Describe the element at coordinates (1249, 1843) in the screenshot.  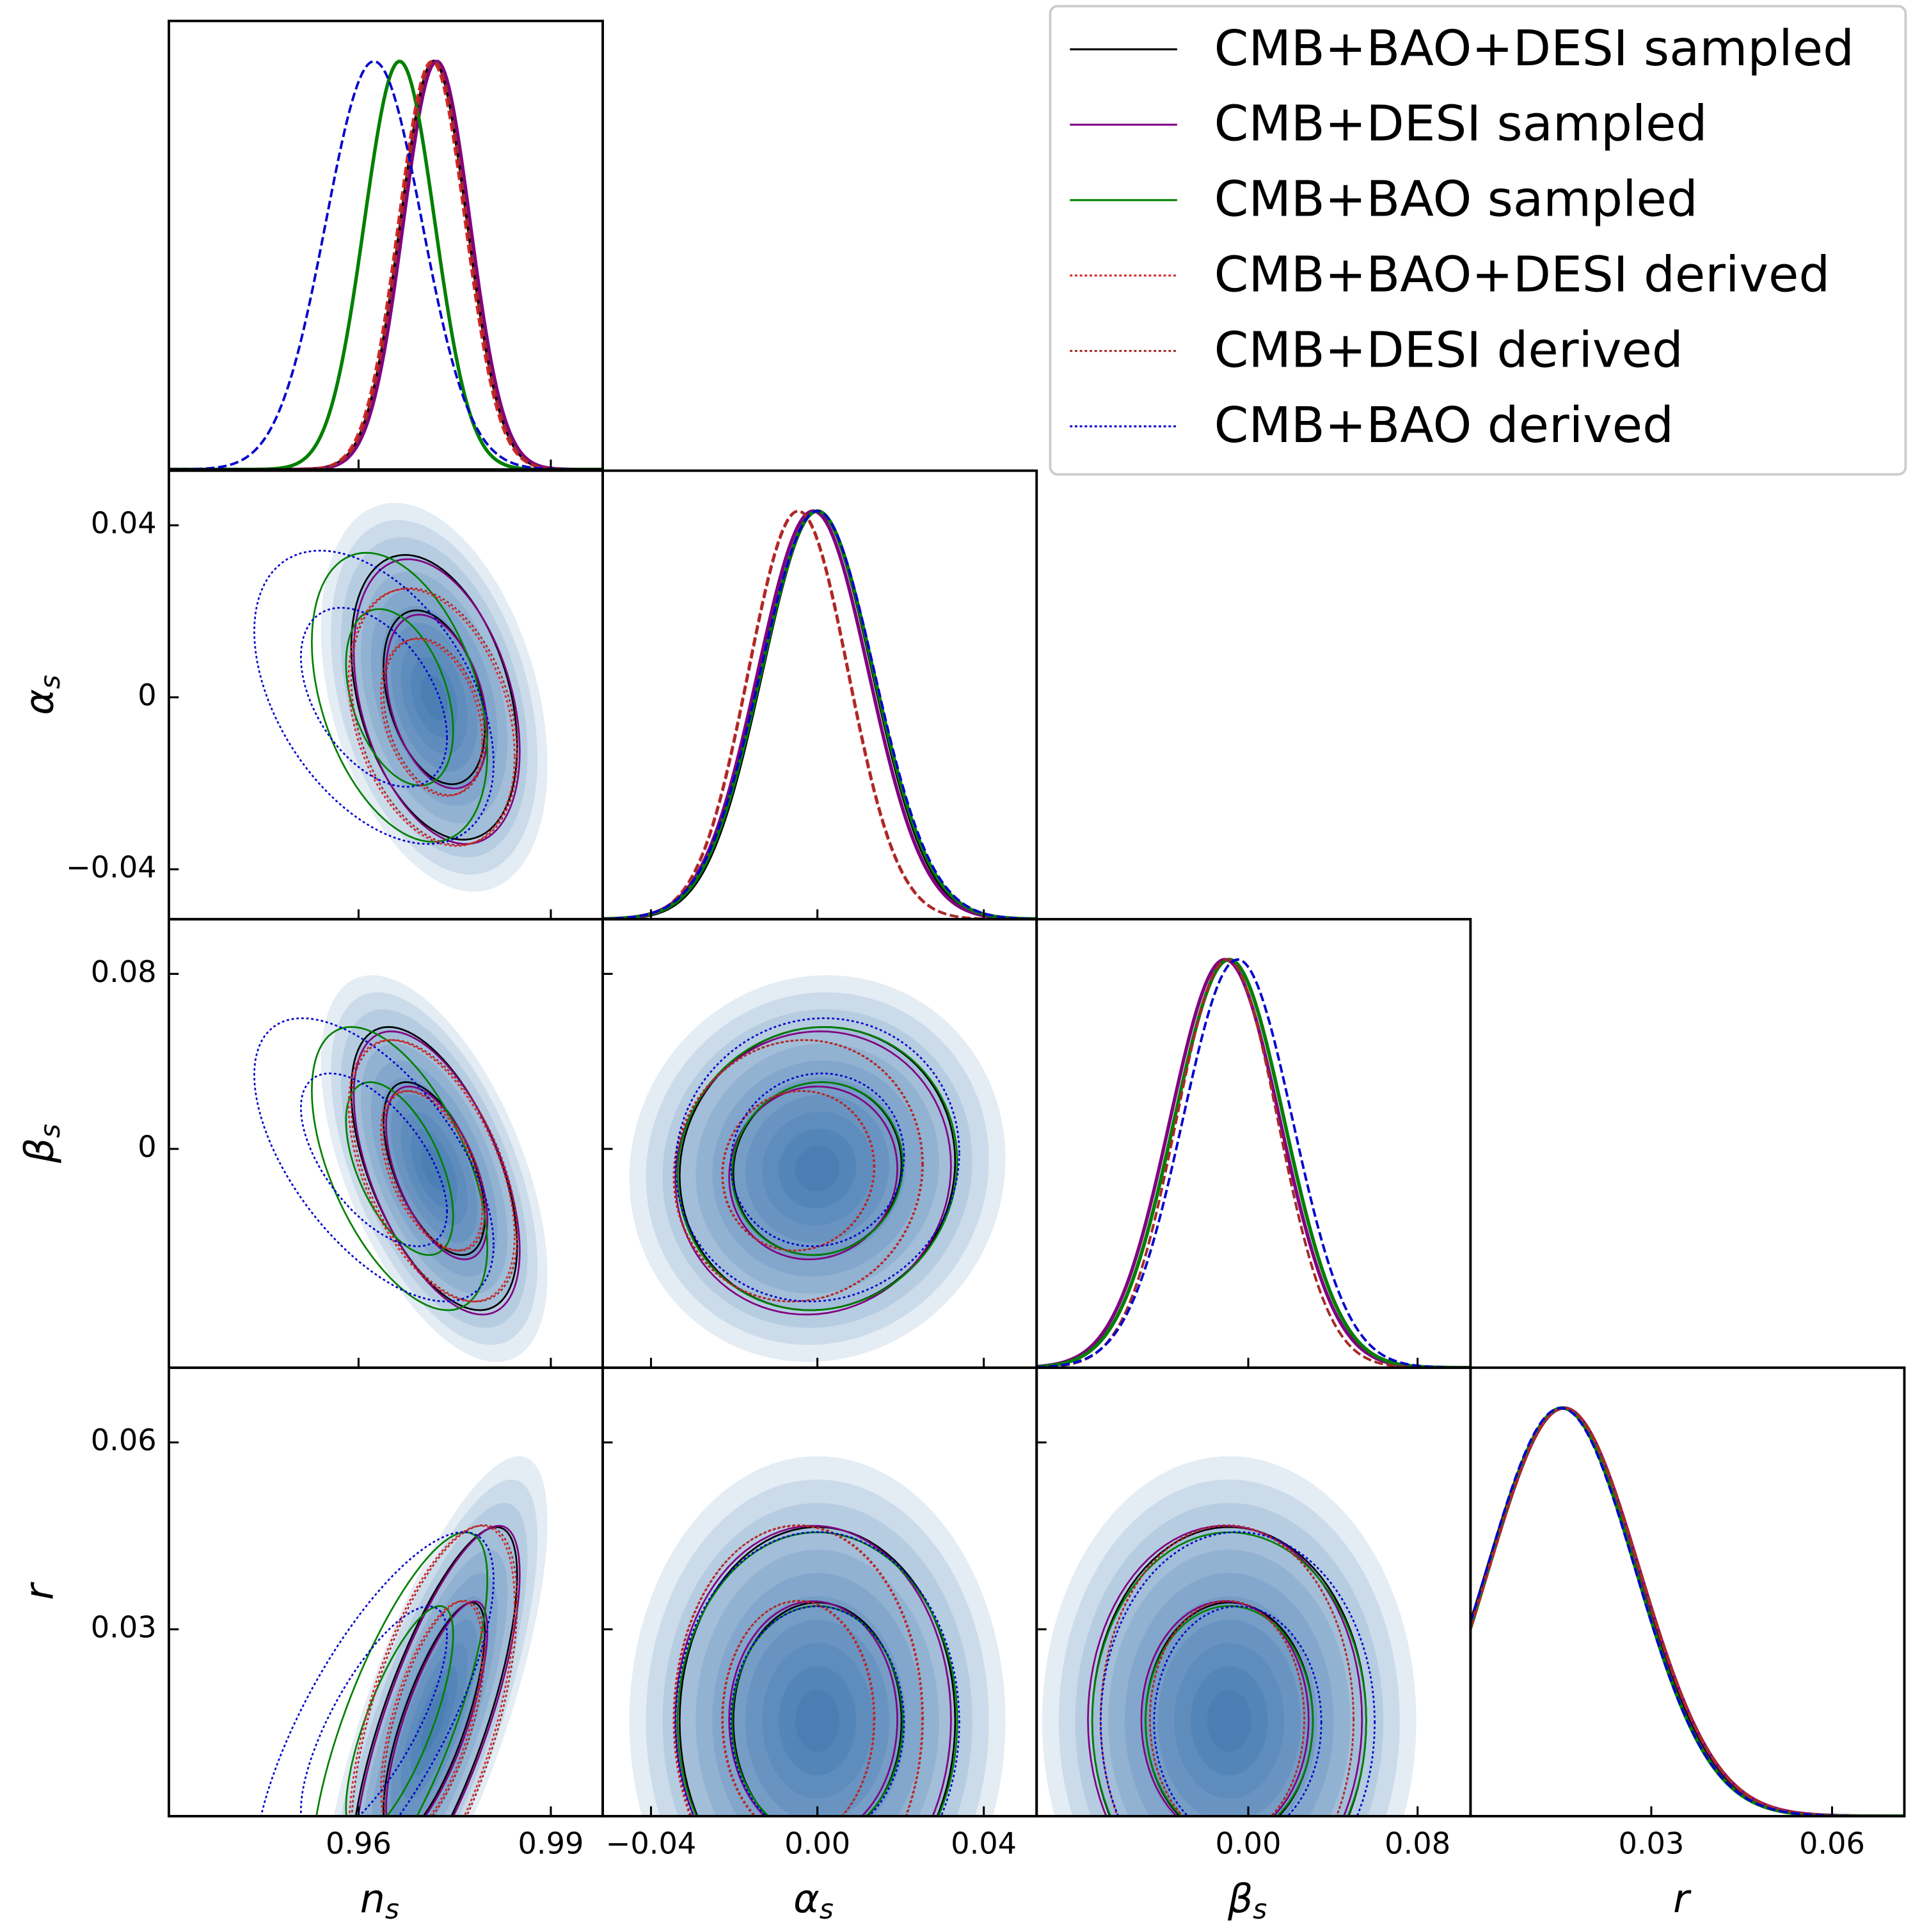
I see `x-tick-label: 0.00` at that location.